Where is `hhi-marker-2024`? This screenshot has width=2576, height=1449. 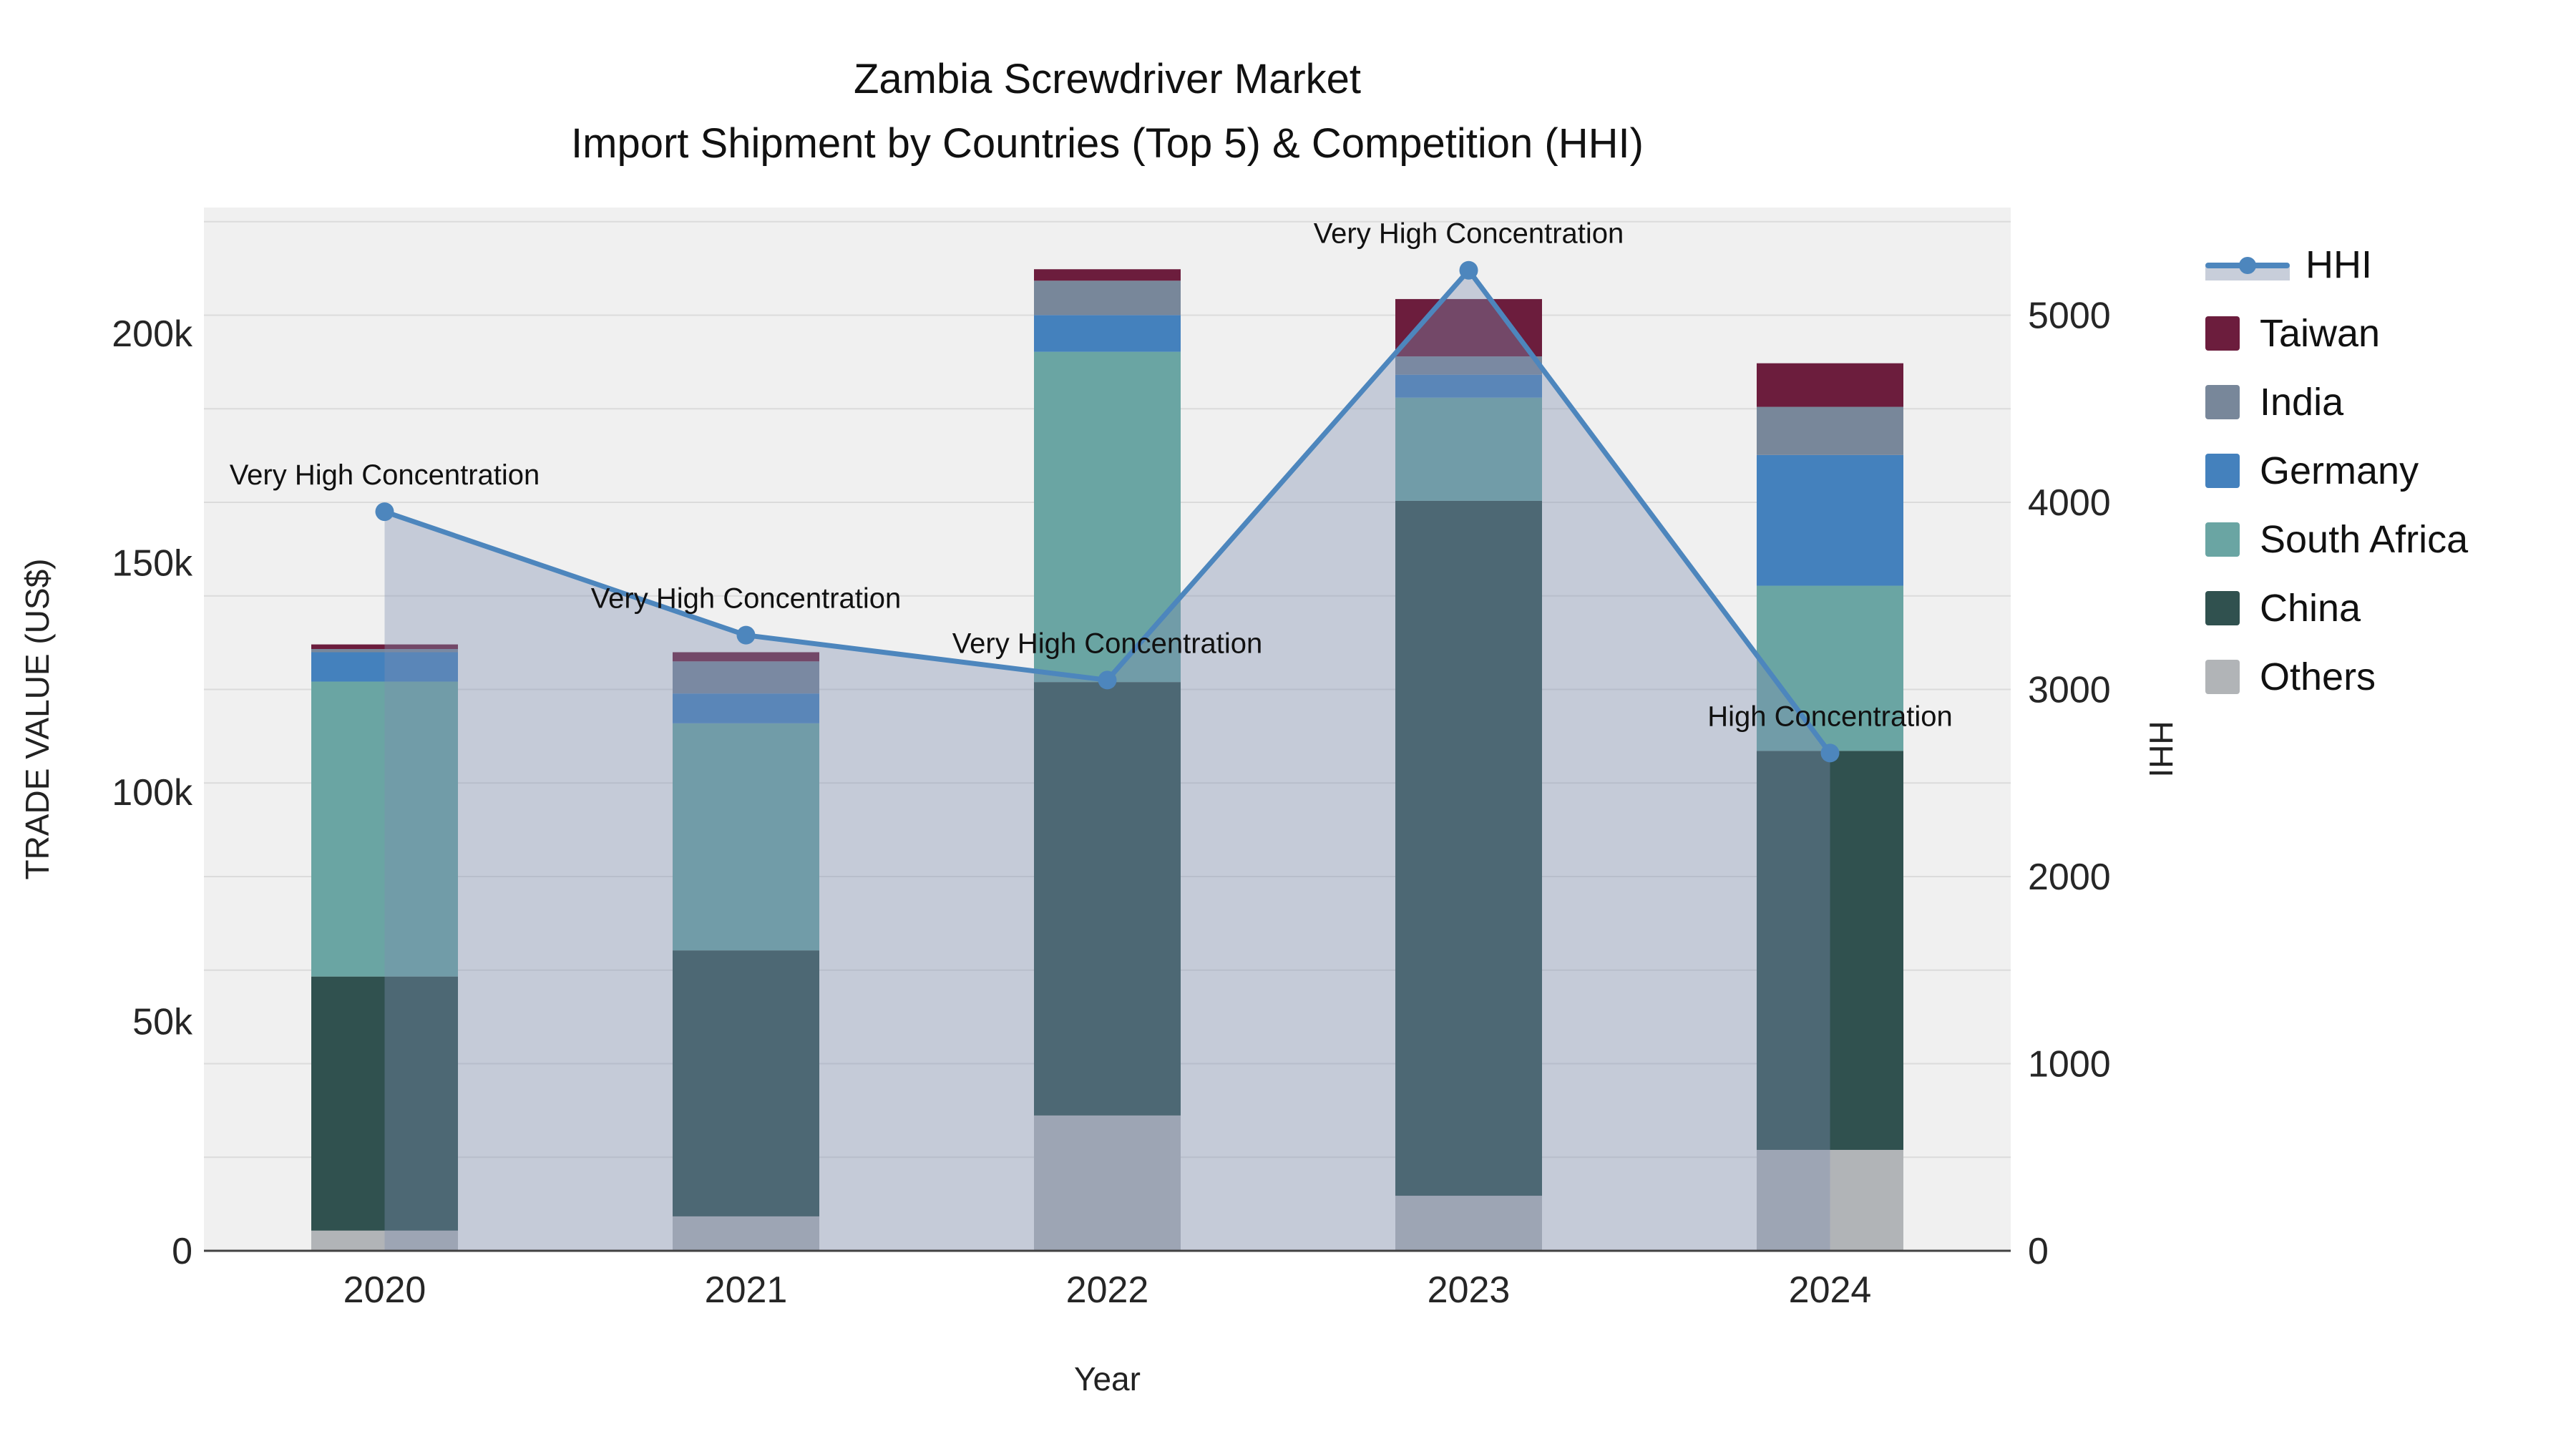 hhi-marker-2024 is located at coordinates (1830, 753).